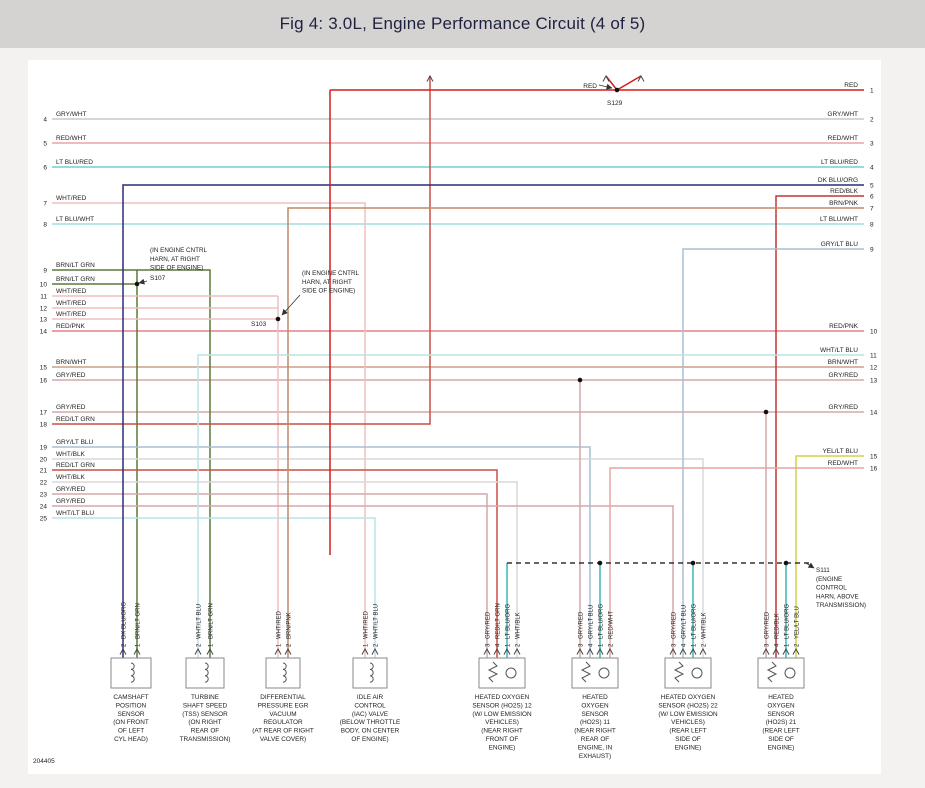 Image resolution: width=925 pixels, height=788 pixels. I want to click on right-pin-number: 2, so click(872, 119).